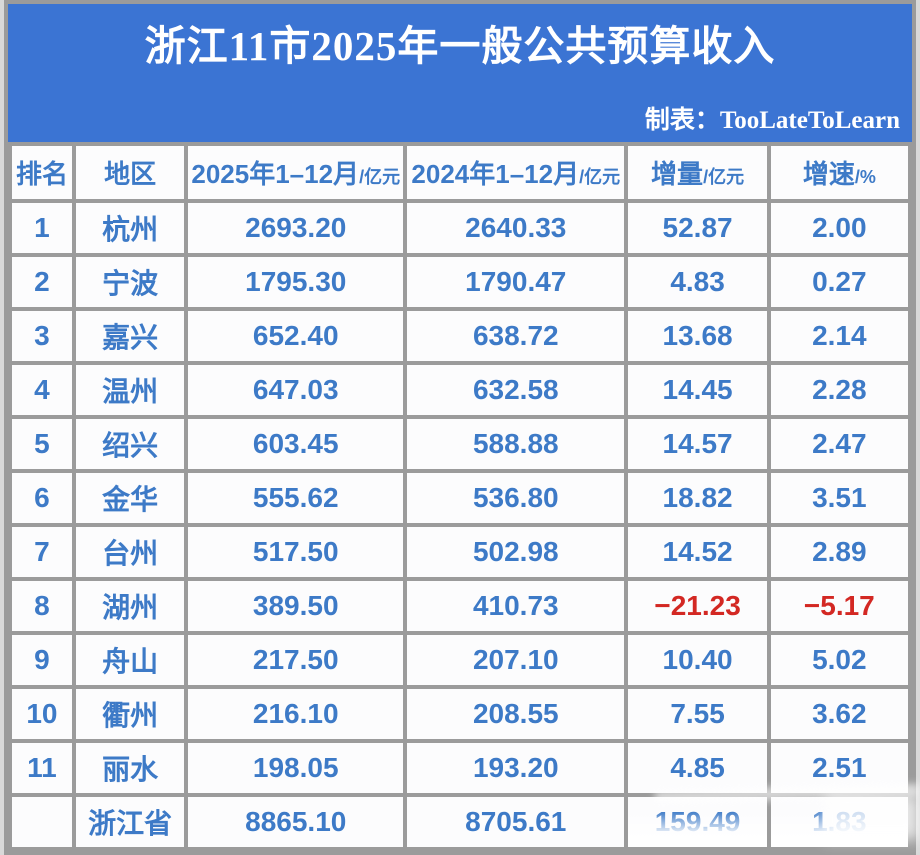 The height and width of the screenshot is (855, 920). I want to click on delta-cell: 4.85, so click(697, 768).